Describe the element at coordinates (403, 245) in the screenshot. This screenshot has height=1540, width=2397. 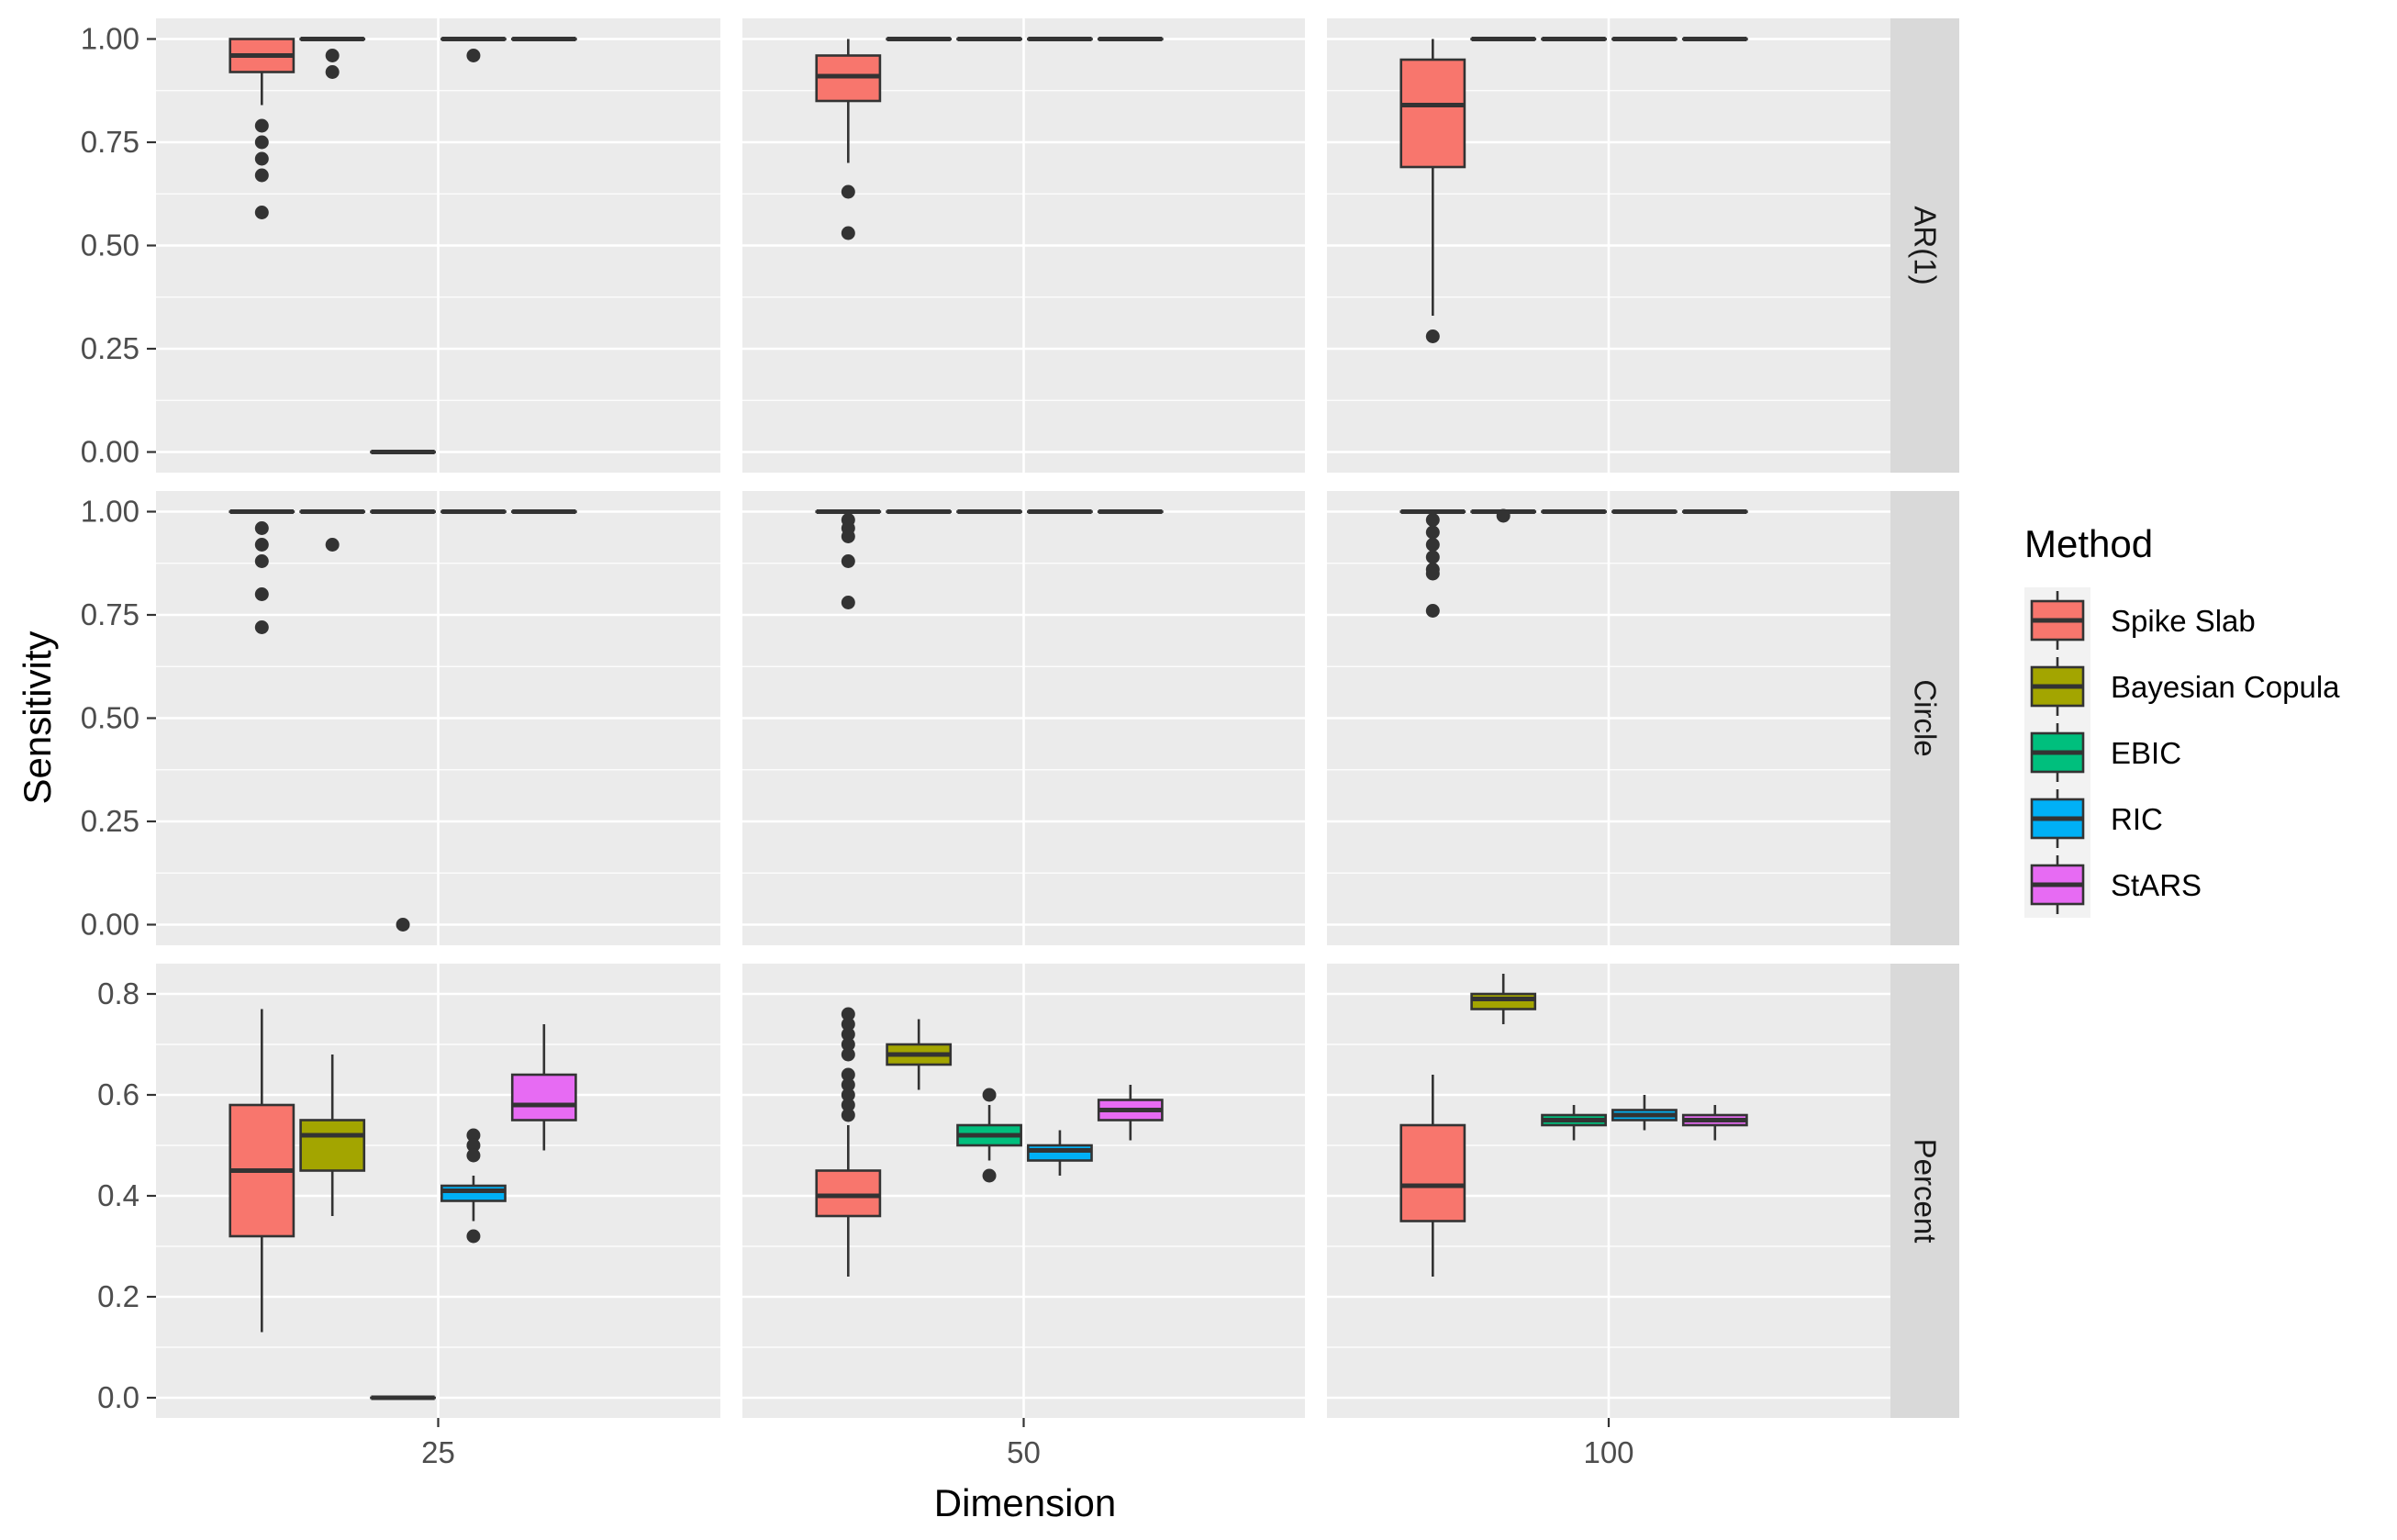
I see `boxplot-group-AR(1)-25` at that location.